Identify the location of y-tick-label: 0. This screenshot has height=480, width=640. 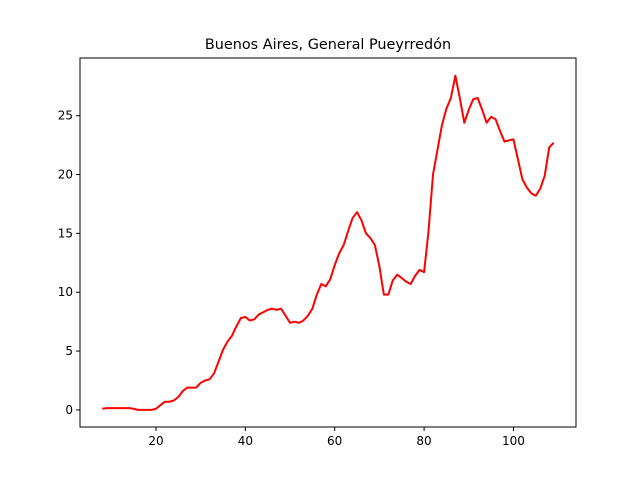
(69, 410).